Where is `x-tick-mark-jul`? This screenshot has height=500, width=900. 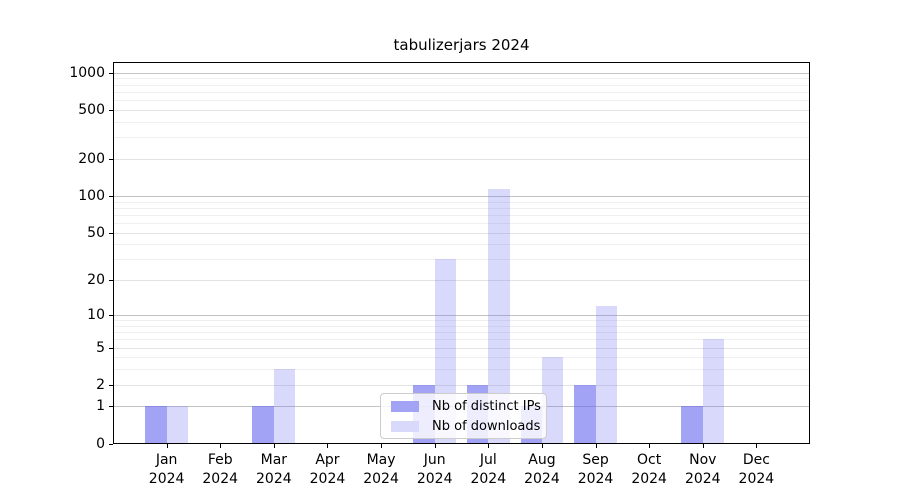
x-tick-mark-jul is located at coordinates (489, 446).